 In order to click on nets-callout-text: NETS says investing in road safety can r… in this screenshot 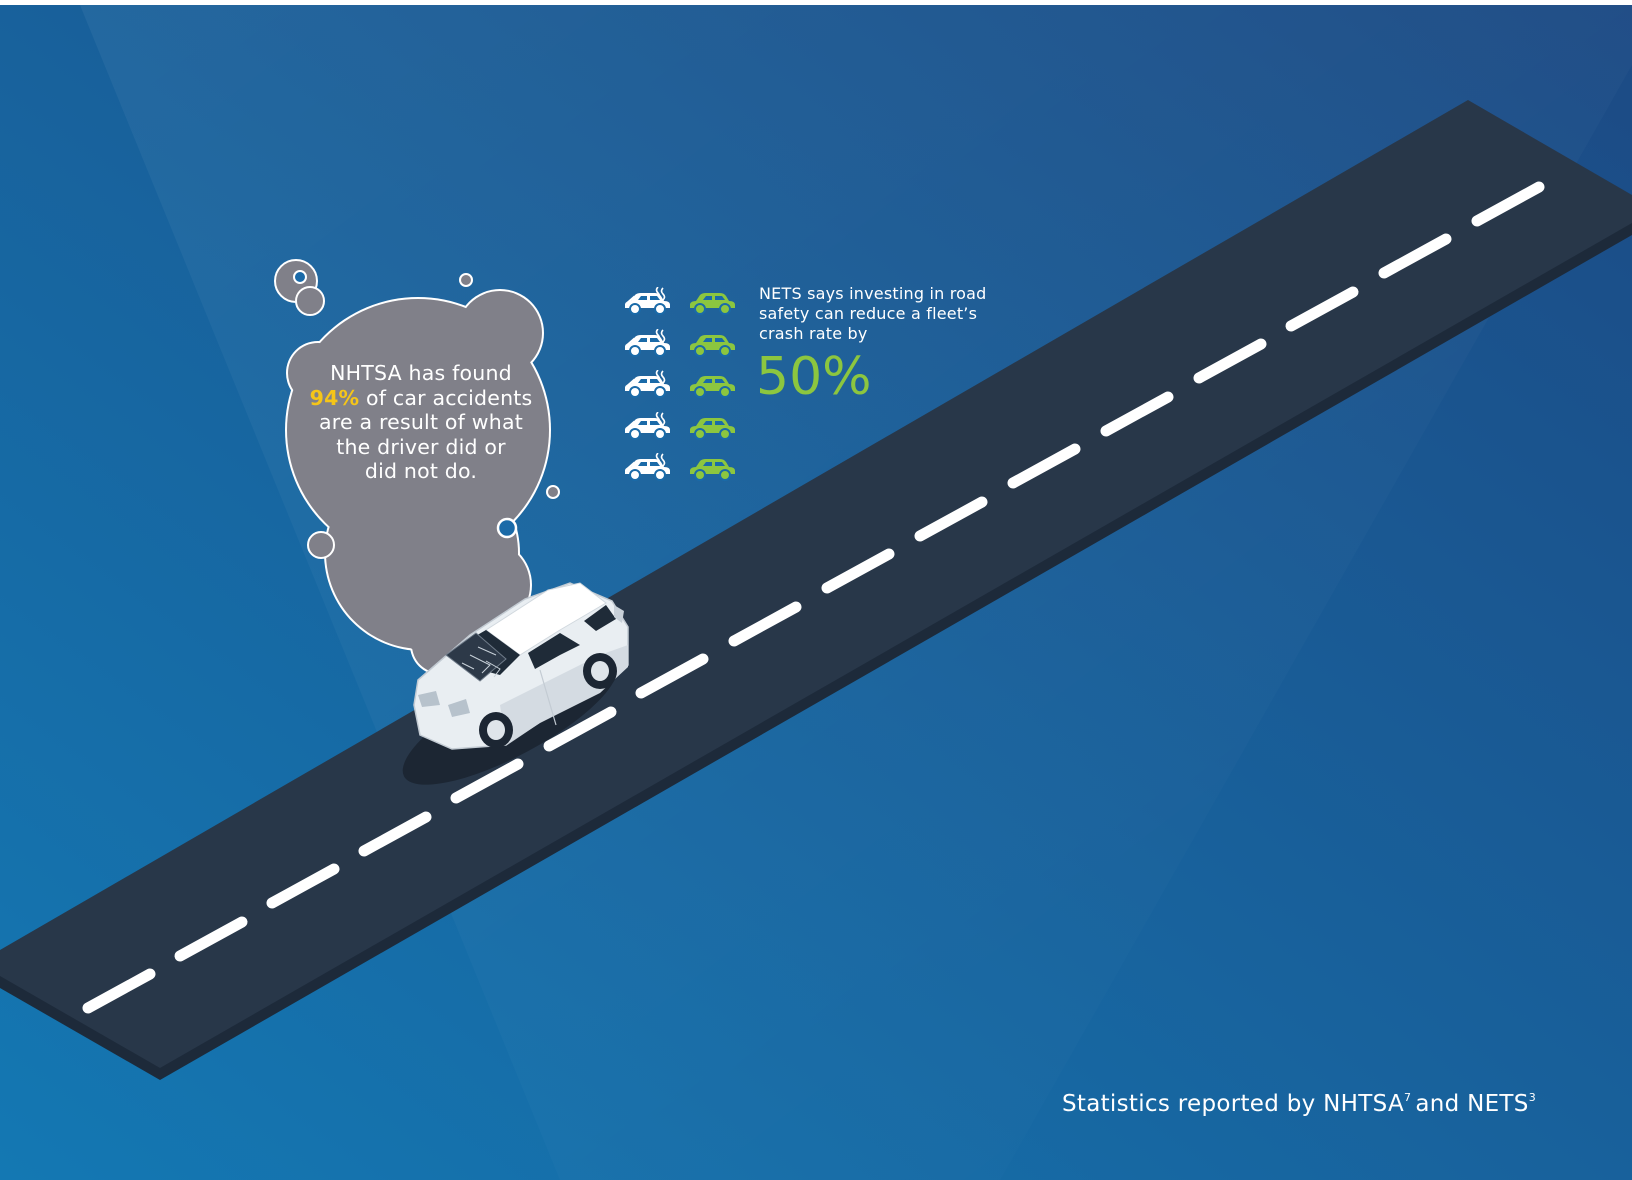, I will do `click(884, 314)`.